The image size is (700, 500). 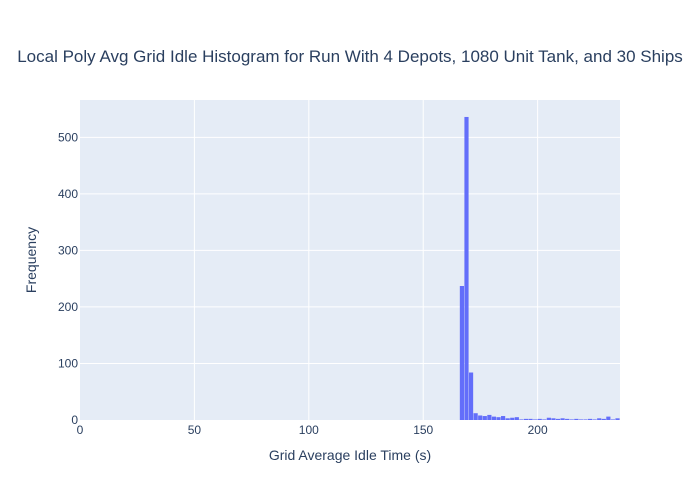 I want to click on y-tick-label: 100, so click(x=68, y=363).